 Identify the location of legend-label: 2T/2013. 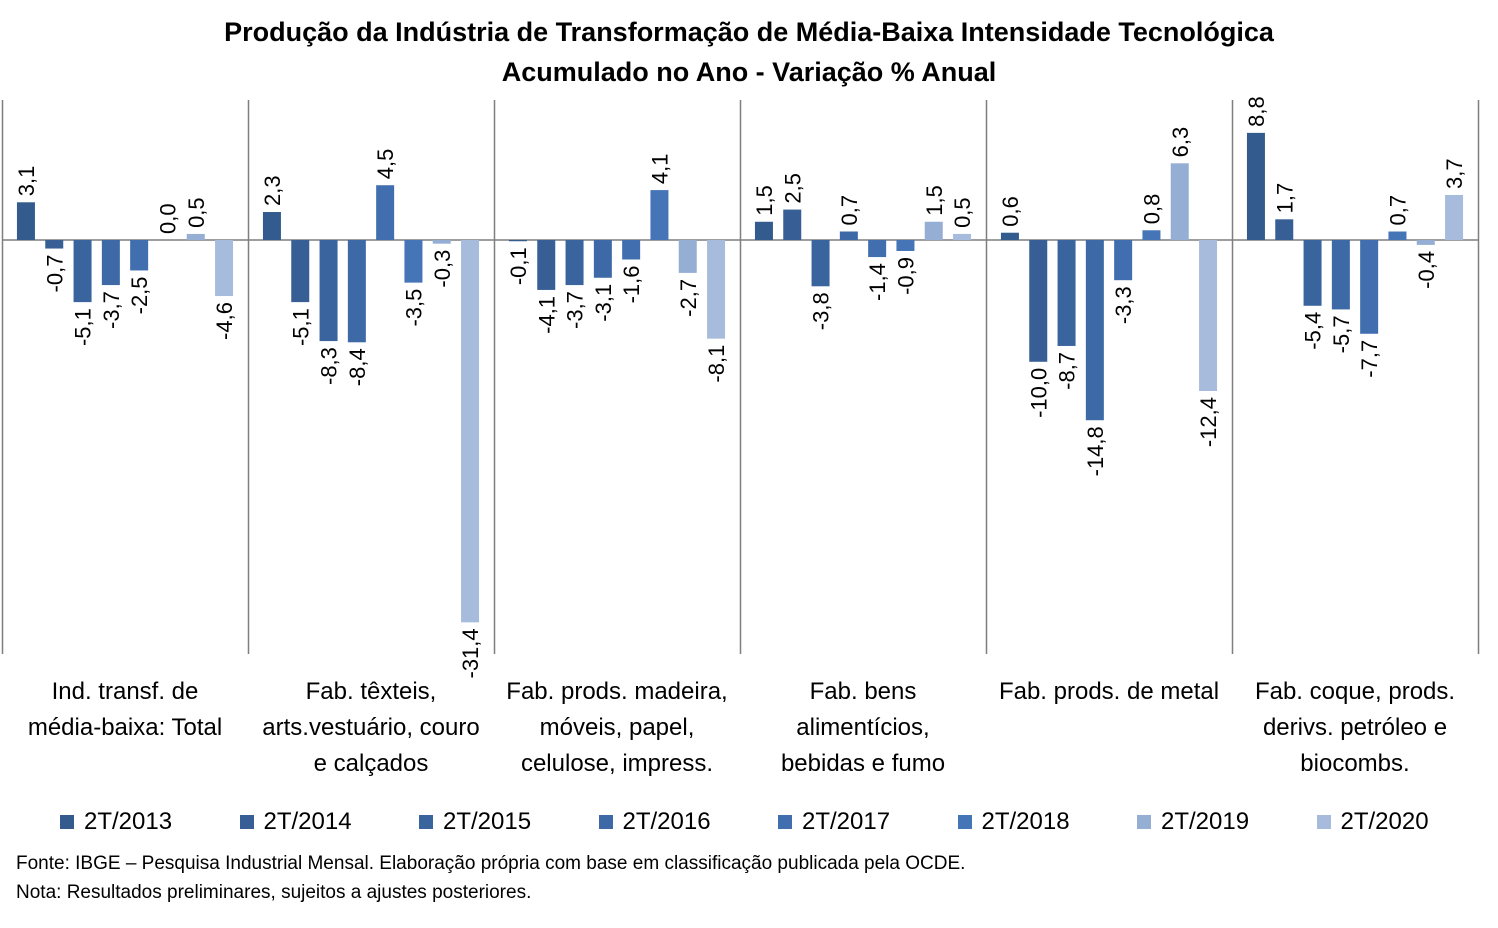
(128, 821).